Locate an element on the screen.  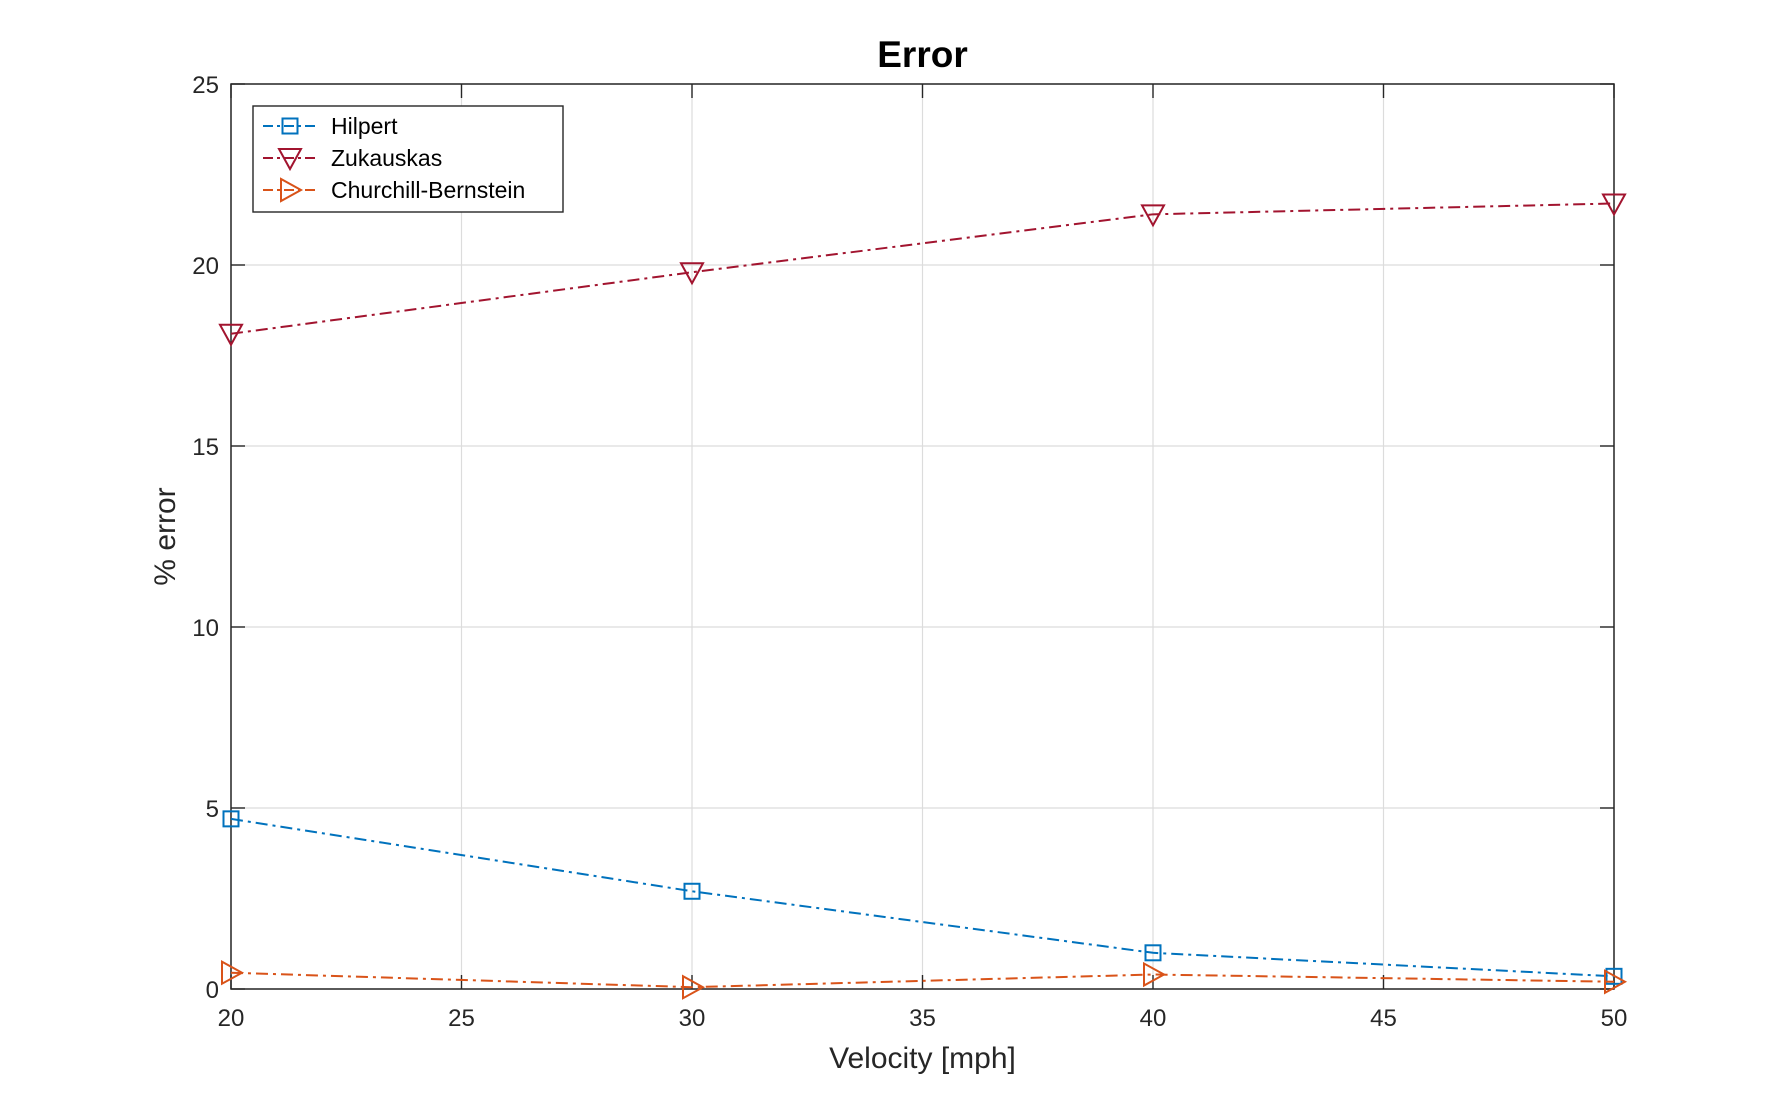
series-hilpert is located at coordinates (922, 897).